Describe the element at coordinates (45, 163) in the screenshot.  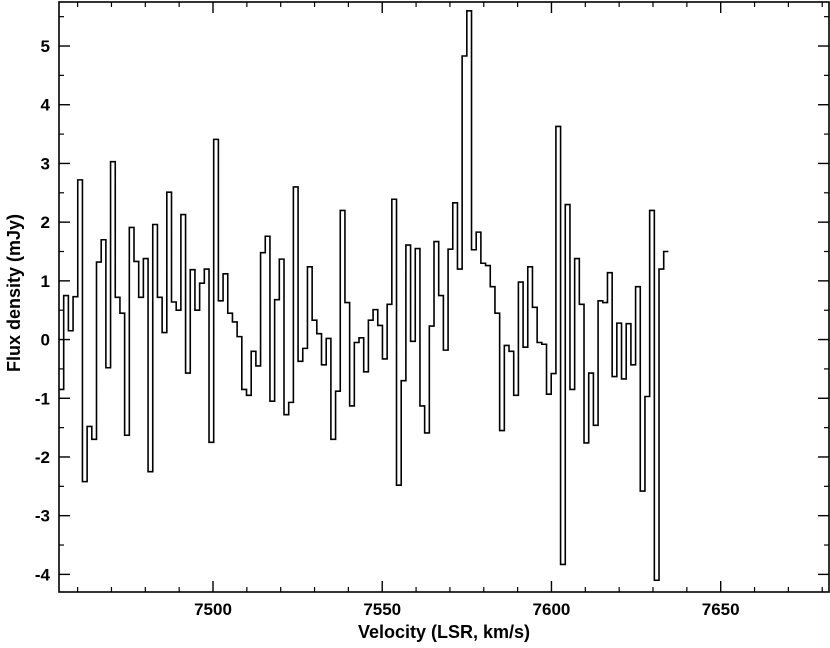
I see `y-tick-label: 3` at that location.